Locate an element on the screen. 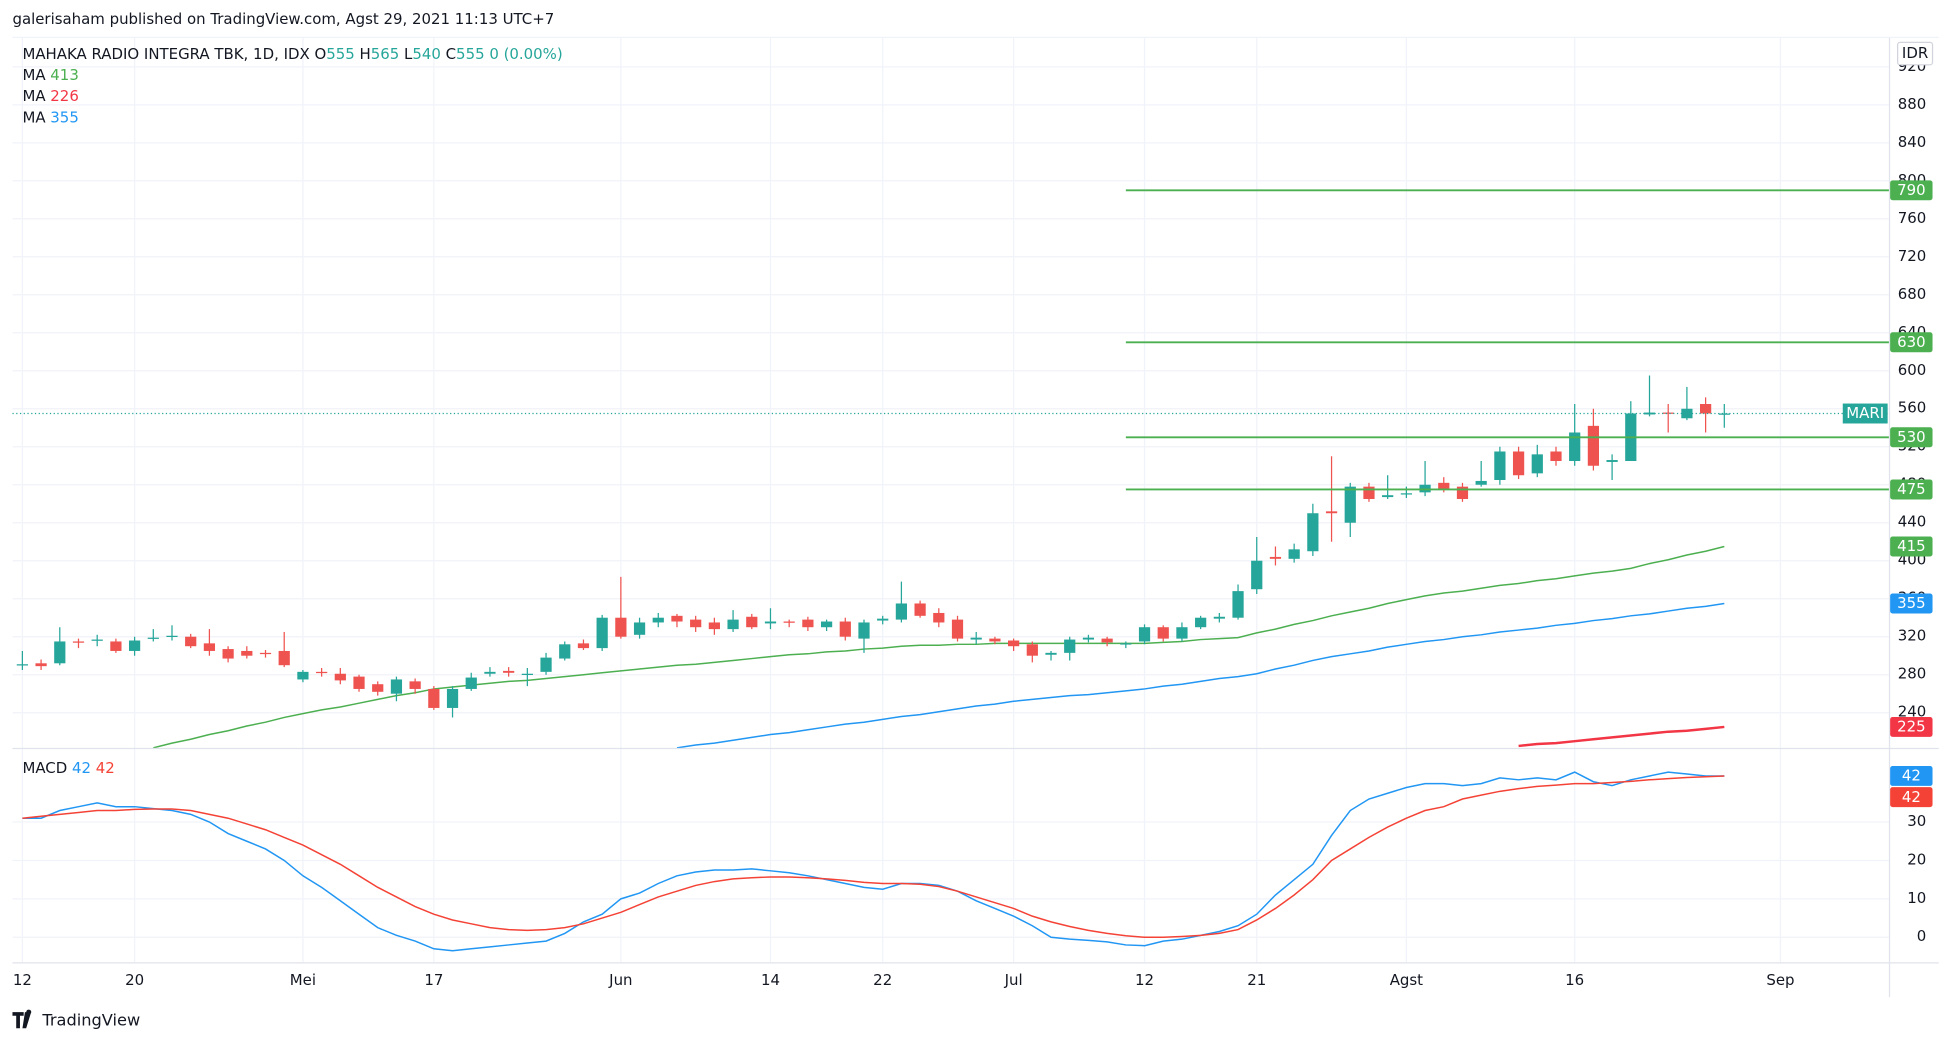 This screenshot has width=1945, height=1037. y-tick-label: 720 is located at coordinates (1912, 256).